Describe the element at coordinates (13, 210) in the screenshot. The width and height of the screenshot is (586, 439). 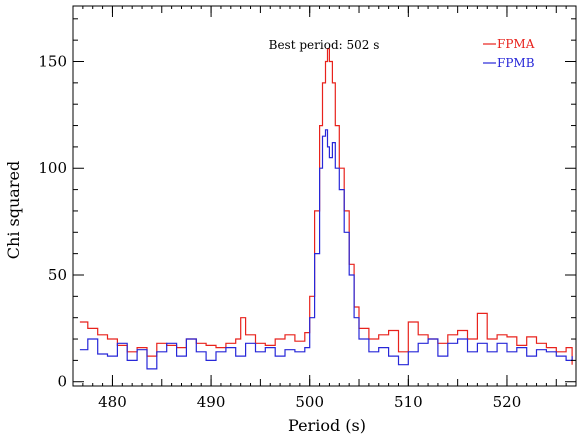
I see `y-axis-title: Chi squared` at that location.